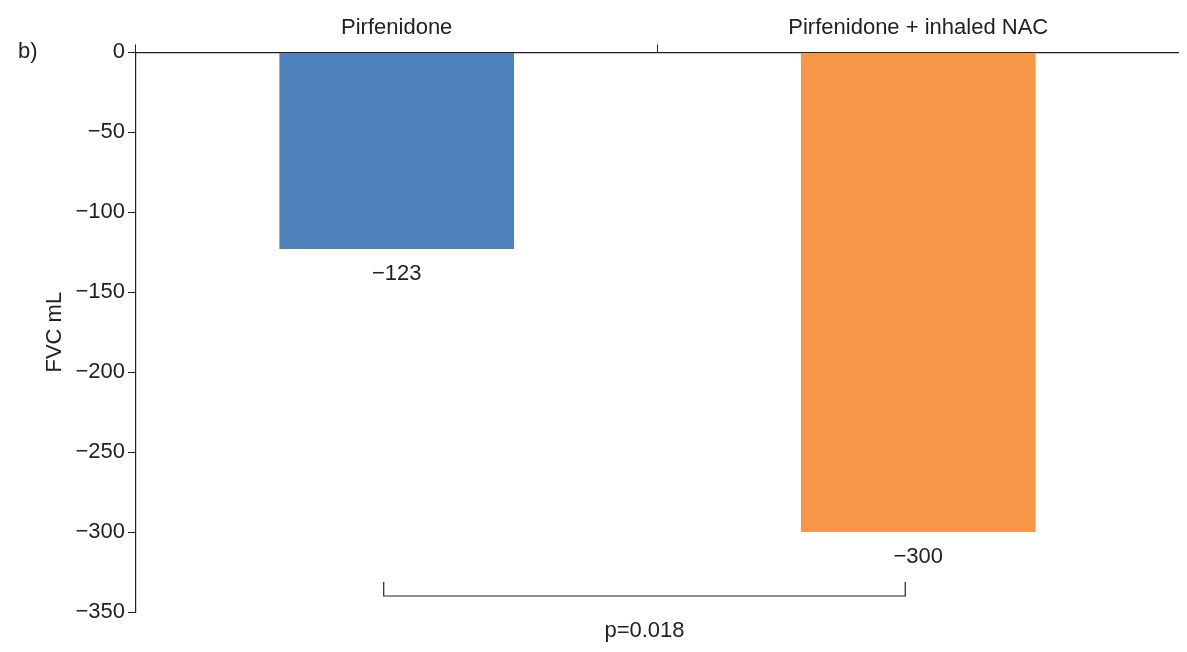 The image size is (1187, 652). I want to click on y-tick-label: −50, so click(106, 131).